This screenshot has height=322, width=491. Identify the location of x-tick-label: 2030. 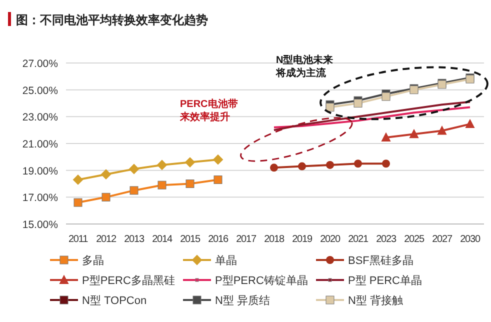
(470, 239).